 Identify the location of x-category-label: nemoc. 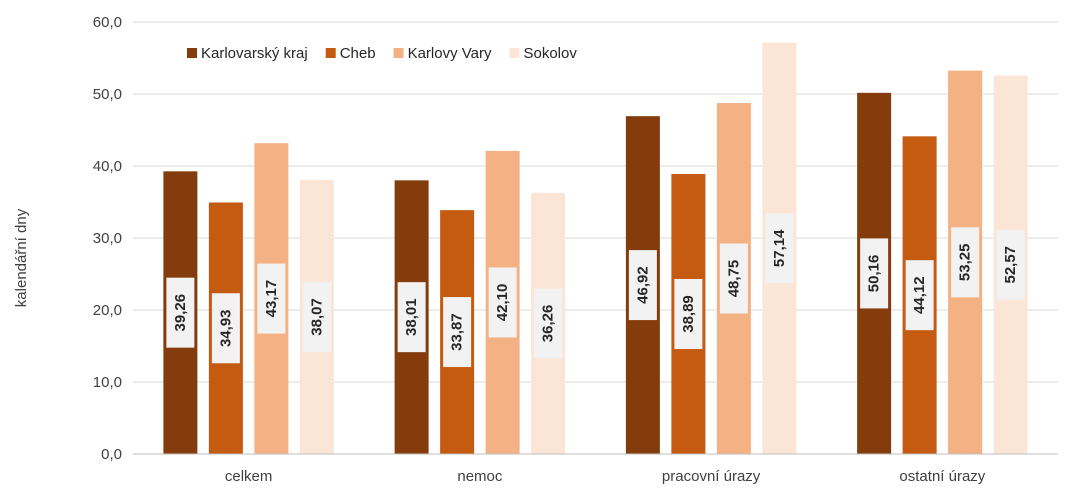
(480, 476).